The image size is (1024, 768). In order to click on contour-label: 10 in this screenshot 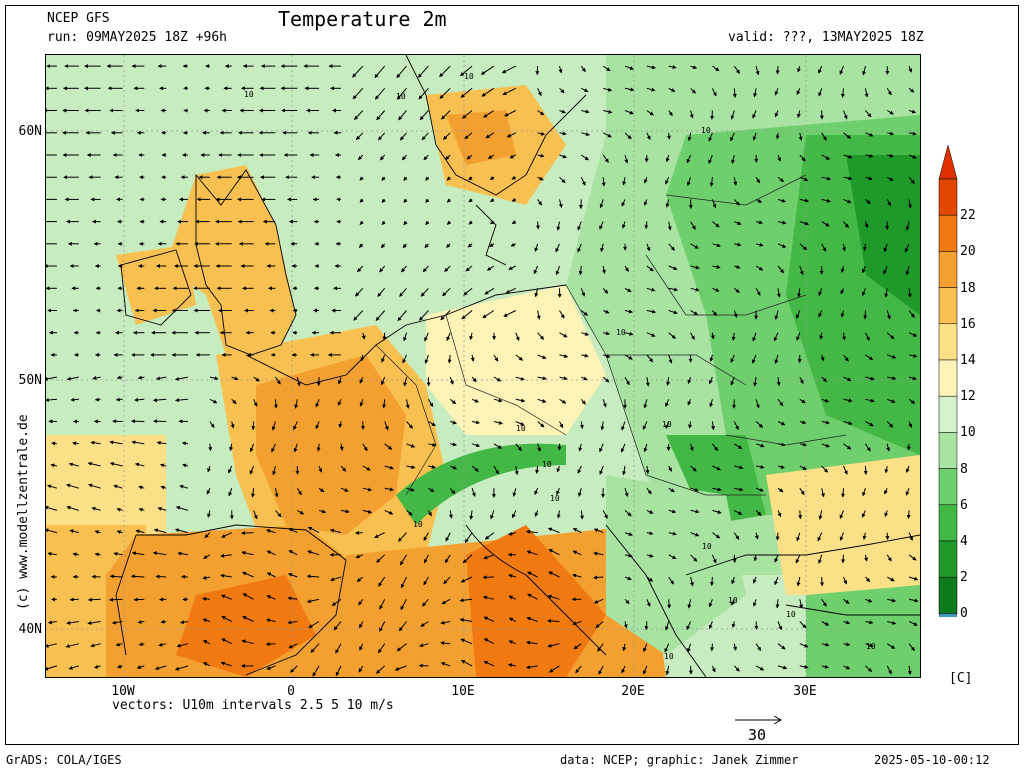, I will do `click(555, 498)`.